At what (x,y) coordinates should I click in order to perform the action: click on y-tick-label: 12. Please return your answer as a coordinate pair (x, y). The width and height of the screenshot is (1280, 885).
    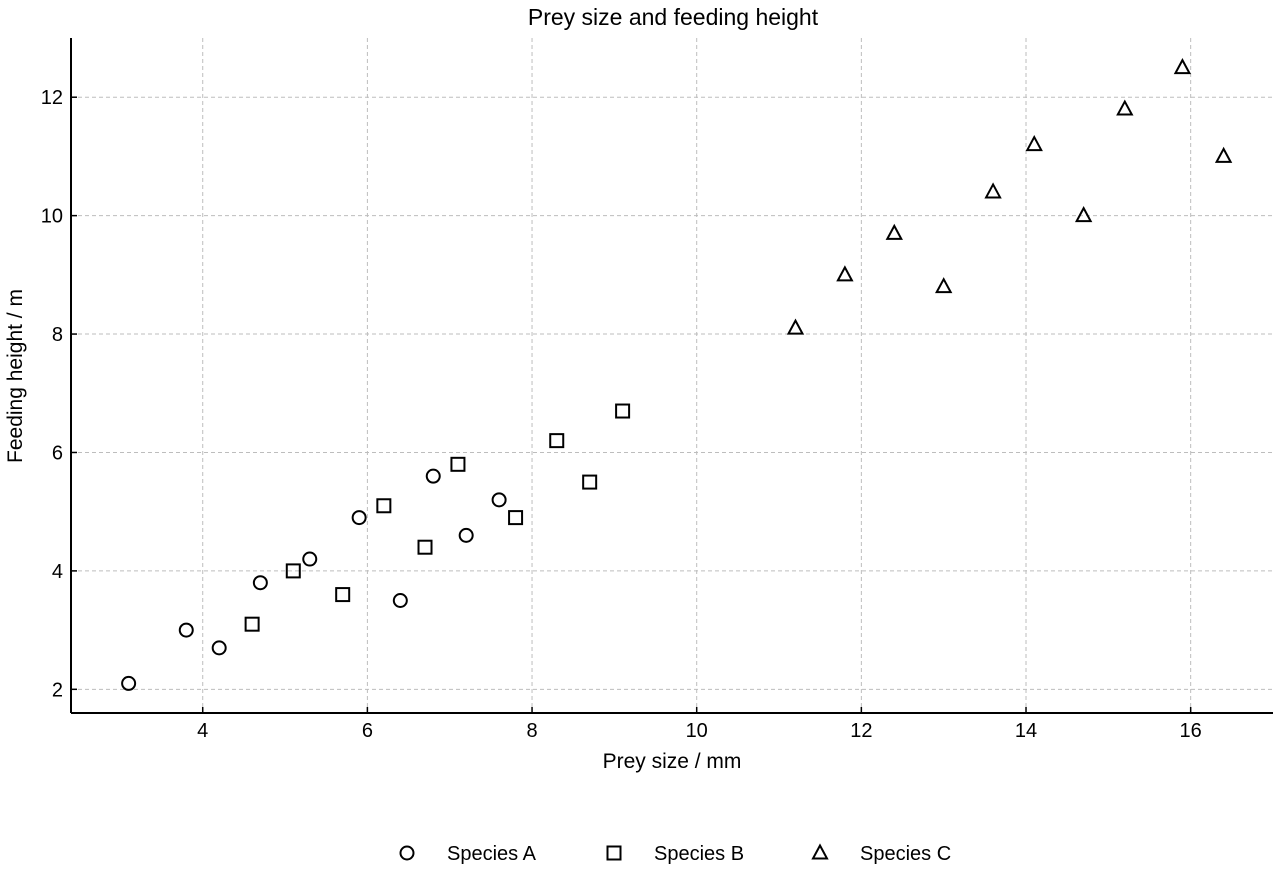
    Looking at the image, I should click on (52, 98).